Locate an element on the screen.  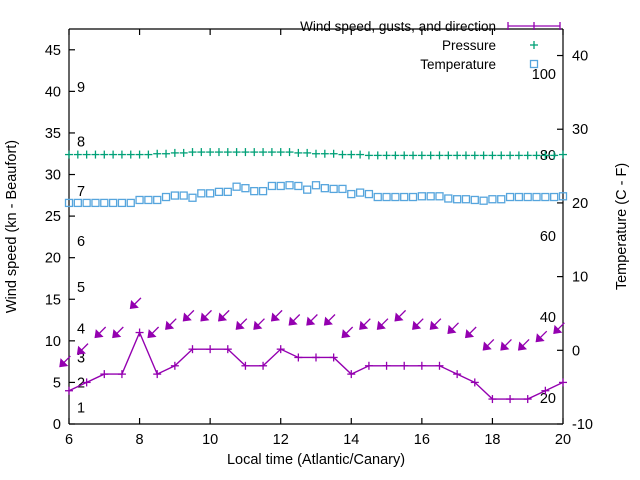
x-tick-label: 12 is located at coordinates (281, 440).